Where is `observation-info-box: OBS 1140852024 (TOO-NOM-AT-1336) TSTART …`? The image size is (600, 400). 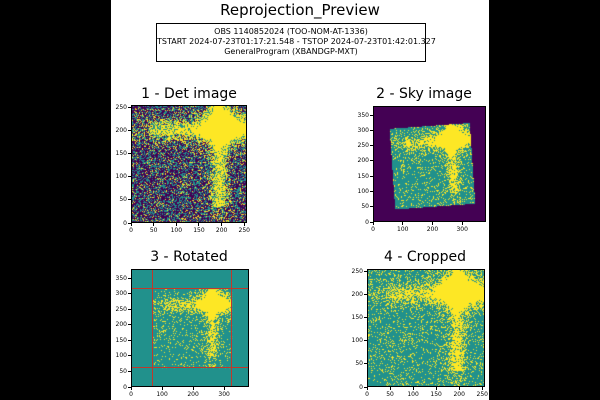 observation-info-box: OBS 1140852024 (TOO-NOM-AT-1336) TSTART … is located at coordinates (296, 42).